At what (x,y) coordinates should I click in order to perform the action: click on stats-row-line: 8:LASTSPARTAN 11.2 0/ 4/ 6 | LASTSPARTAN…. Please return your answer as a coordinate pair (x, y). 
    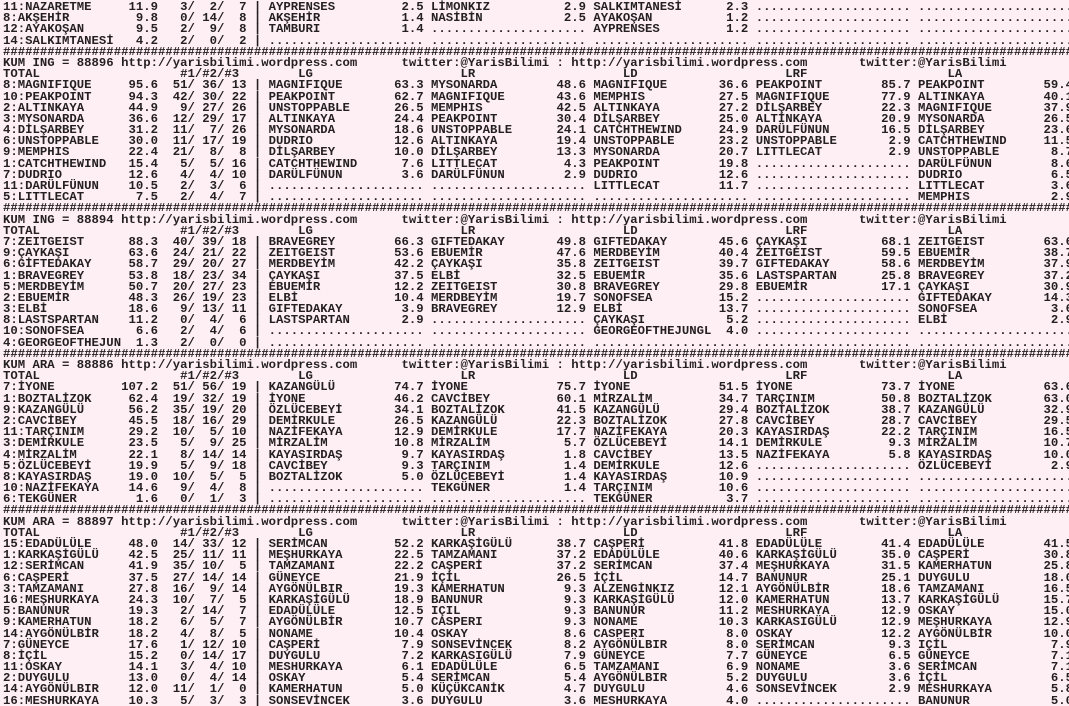
    Looking at the image, I should click on (536, 320).